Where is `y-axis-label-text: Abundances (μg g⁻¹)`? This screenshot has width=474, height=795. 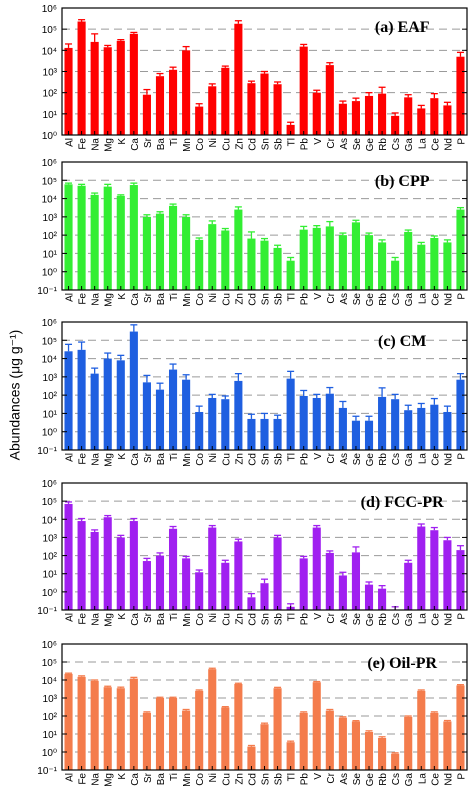 y-axis-label-text: Abundances (μg g⁻¹) is located at coordinates (14, 395).